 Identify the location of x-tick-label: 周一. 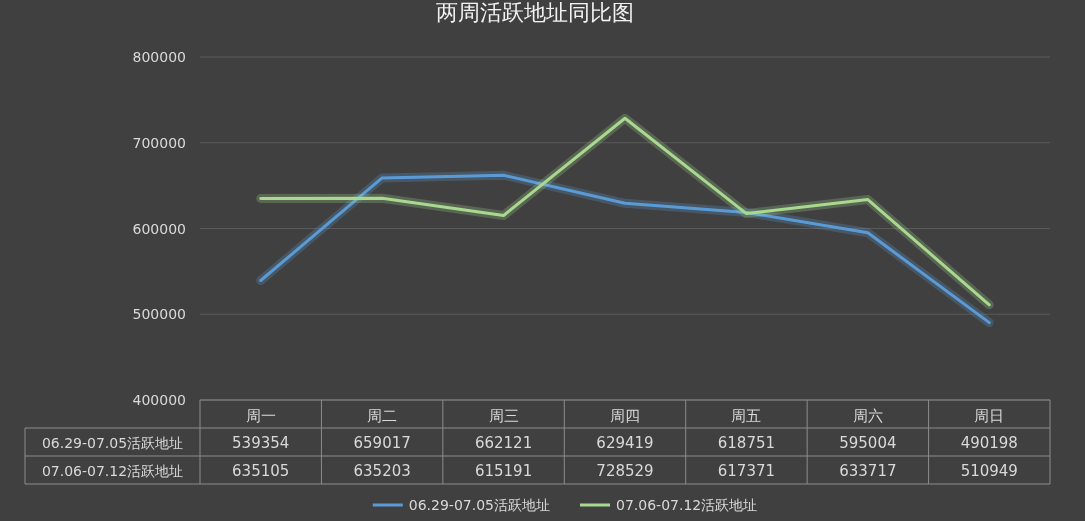
(260, 416).